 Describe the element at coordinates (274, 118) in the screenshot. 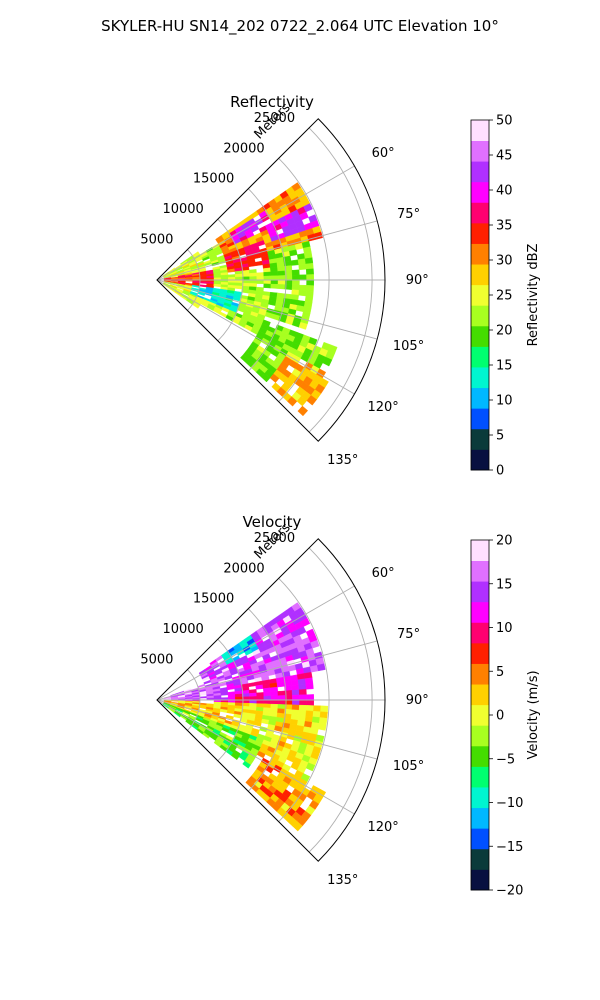

I see `reflectivity-radial-tick-label: 25000` at that location.